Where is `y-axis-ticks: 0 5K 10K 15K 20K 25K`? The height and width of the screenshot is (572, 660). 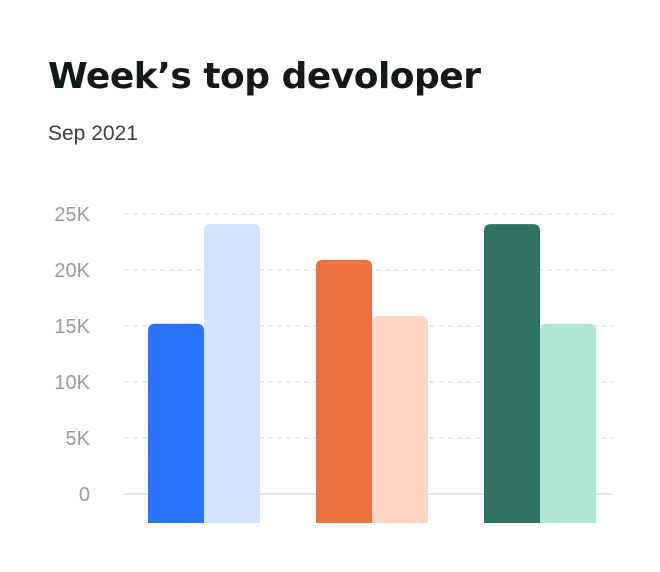
y-axis-ticks: 0 5K 10K 15K 20K 25K is located at coordinates (72, 355).